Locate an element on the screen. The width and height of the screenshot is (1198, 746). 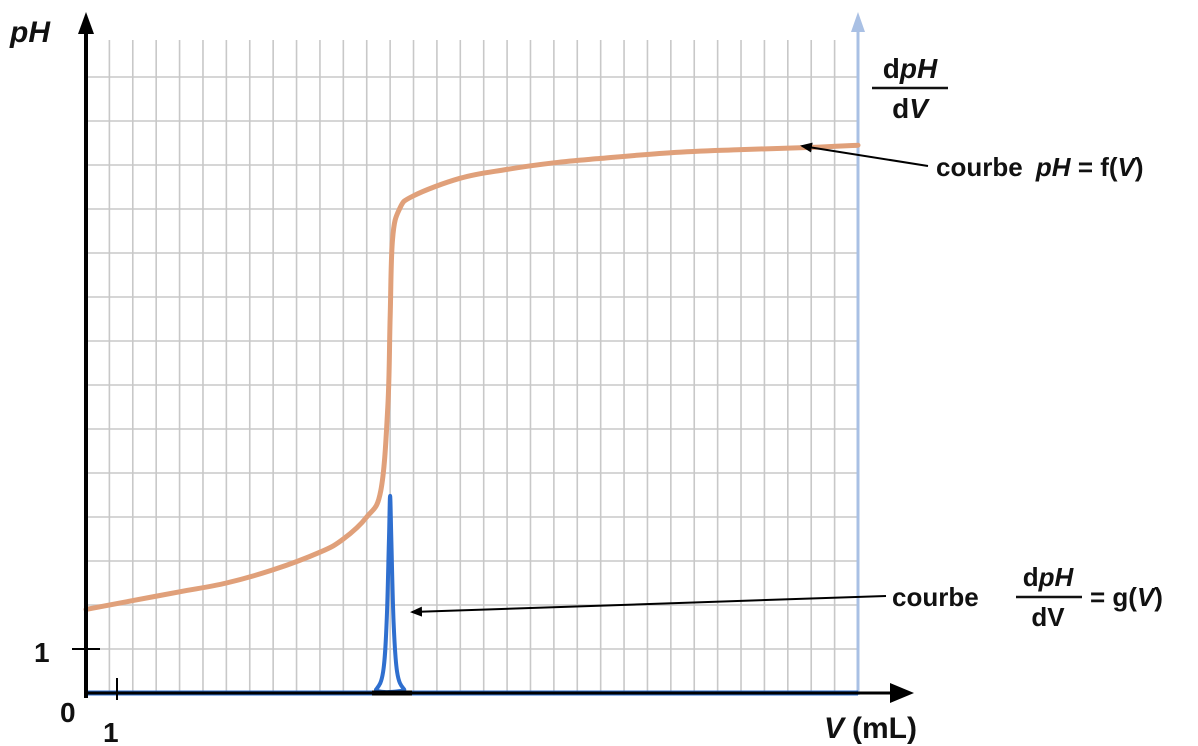
annotation-ph-curve: courbe pH = f(V) is located at coordinates (1040, 167).